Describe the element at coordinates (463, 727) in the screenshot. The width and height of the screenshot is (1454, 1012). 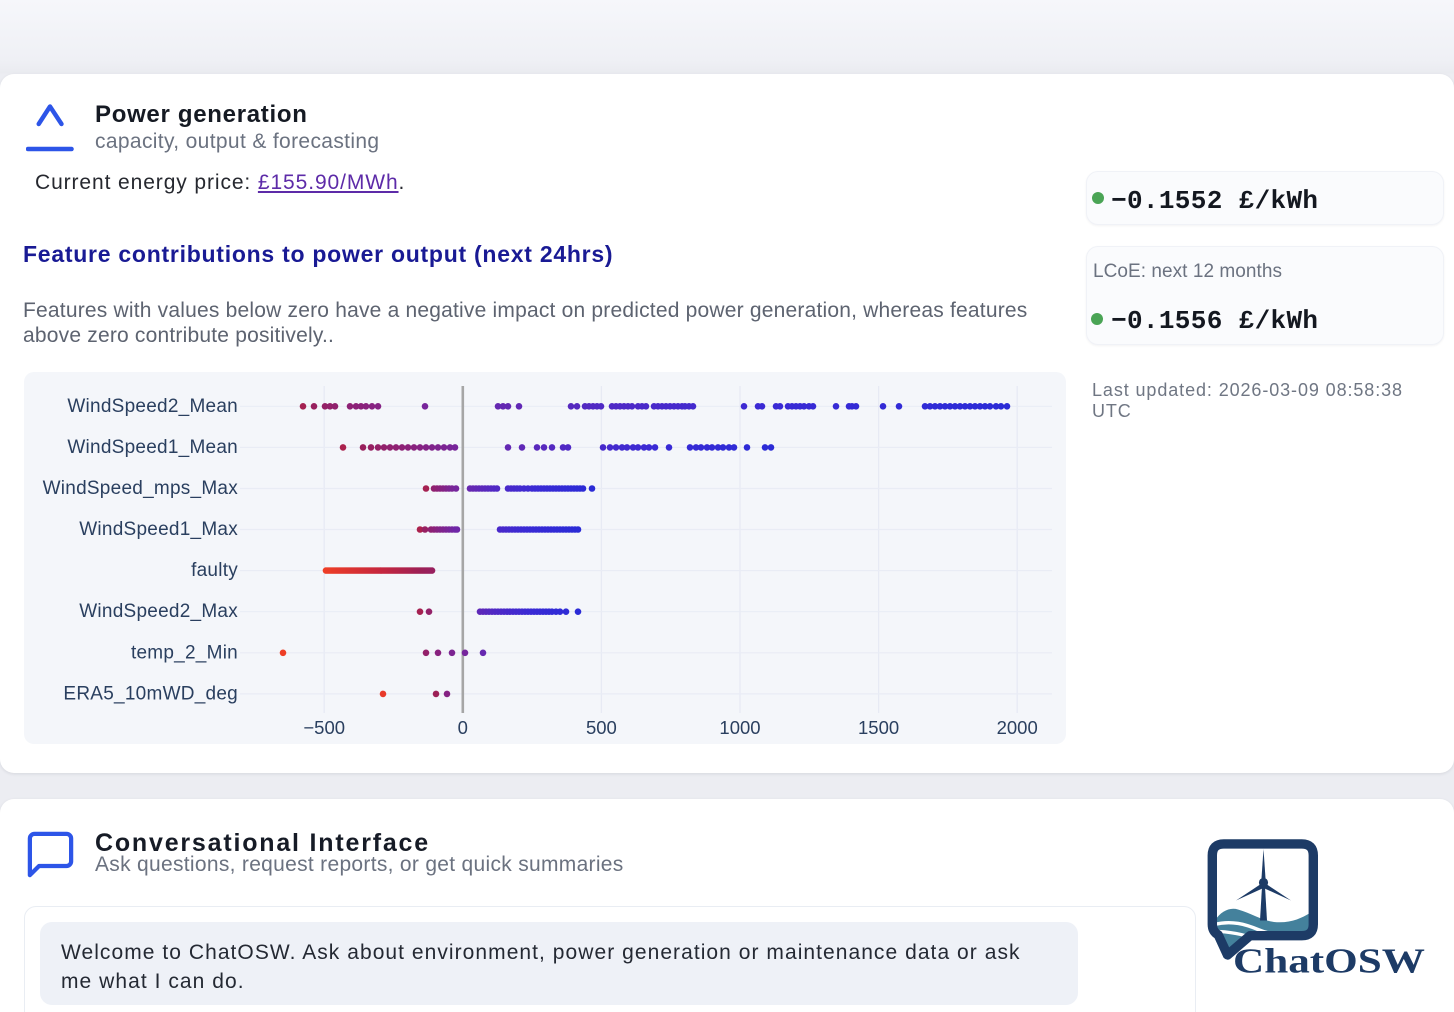
I see `svg-text: 0` at that location.